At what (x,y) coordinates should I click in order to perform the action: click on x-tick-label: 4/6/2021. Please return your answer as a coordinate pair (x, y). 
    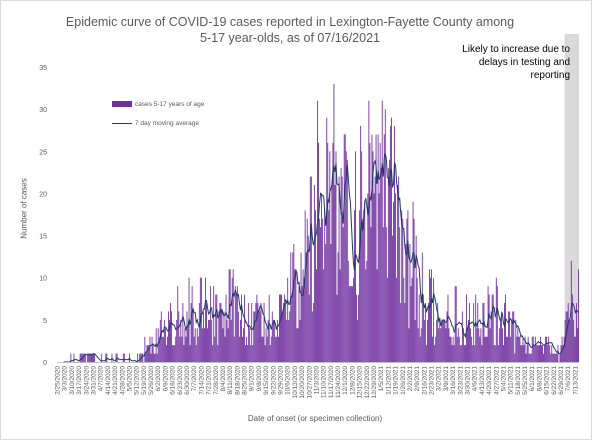
    Looking at the image, I should click on (475, 379).